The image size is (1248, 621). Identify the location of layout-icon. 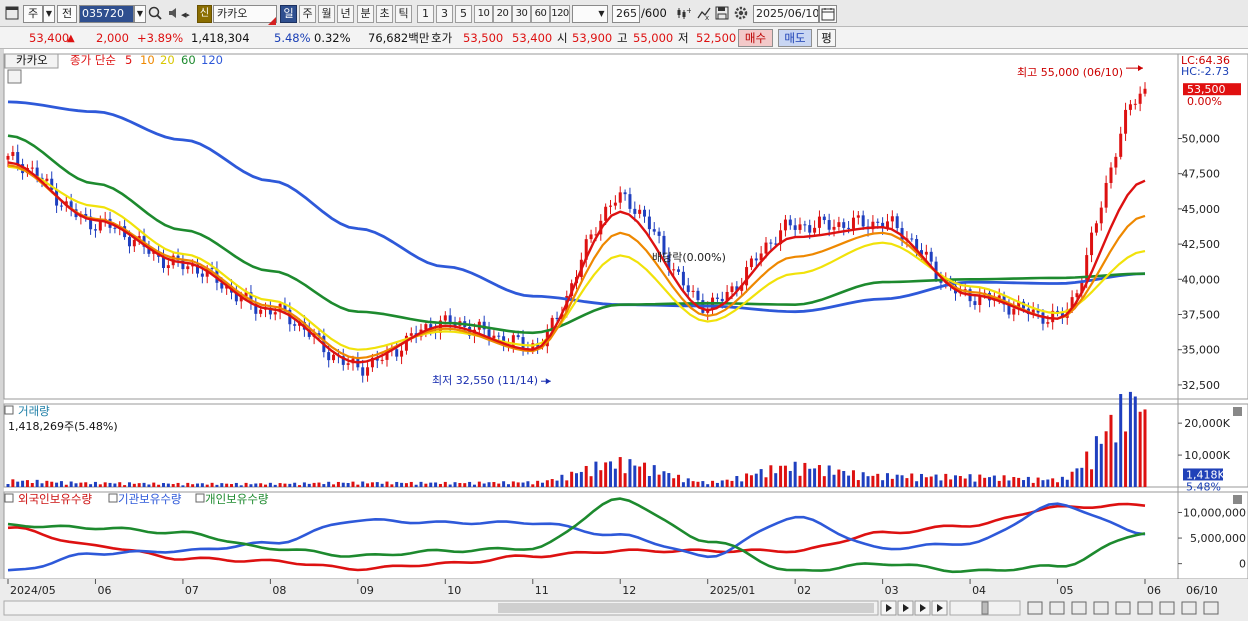
(1079, 608).